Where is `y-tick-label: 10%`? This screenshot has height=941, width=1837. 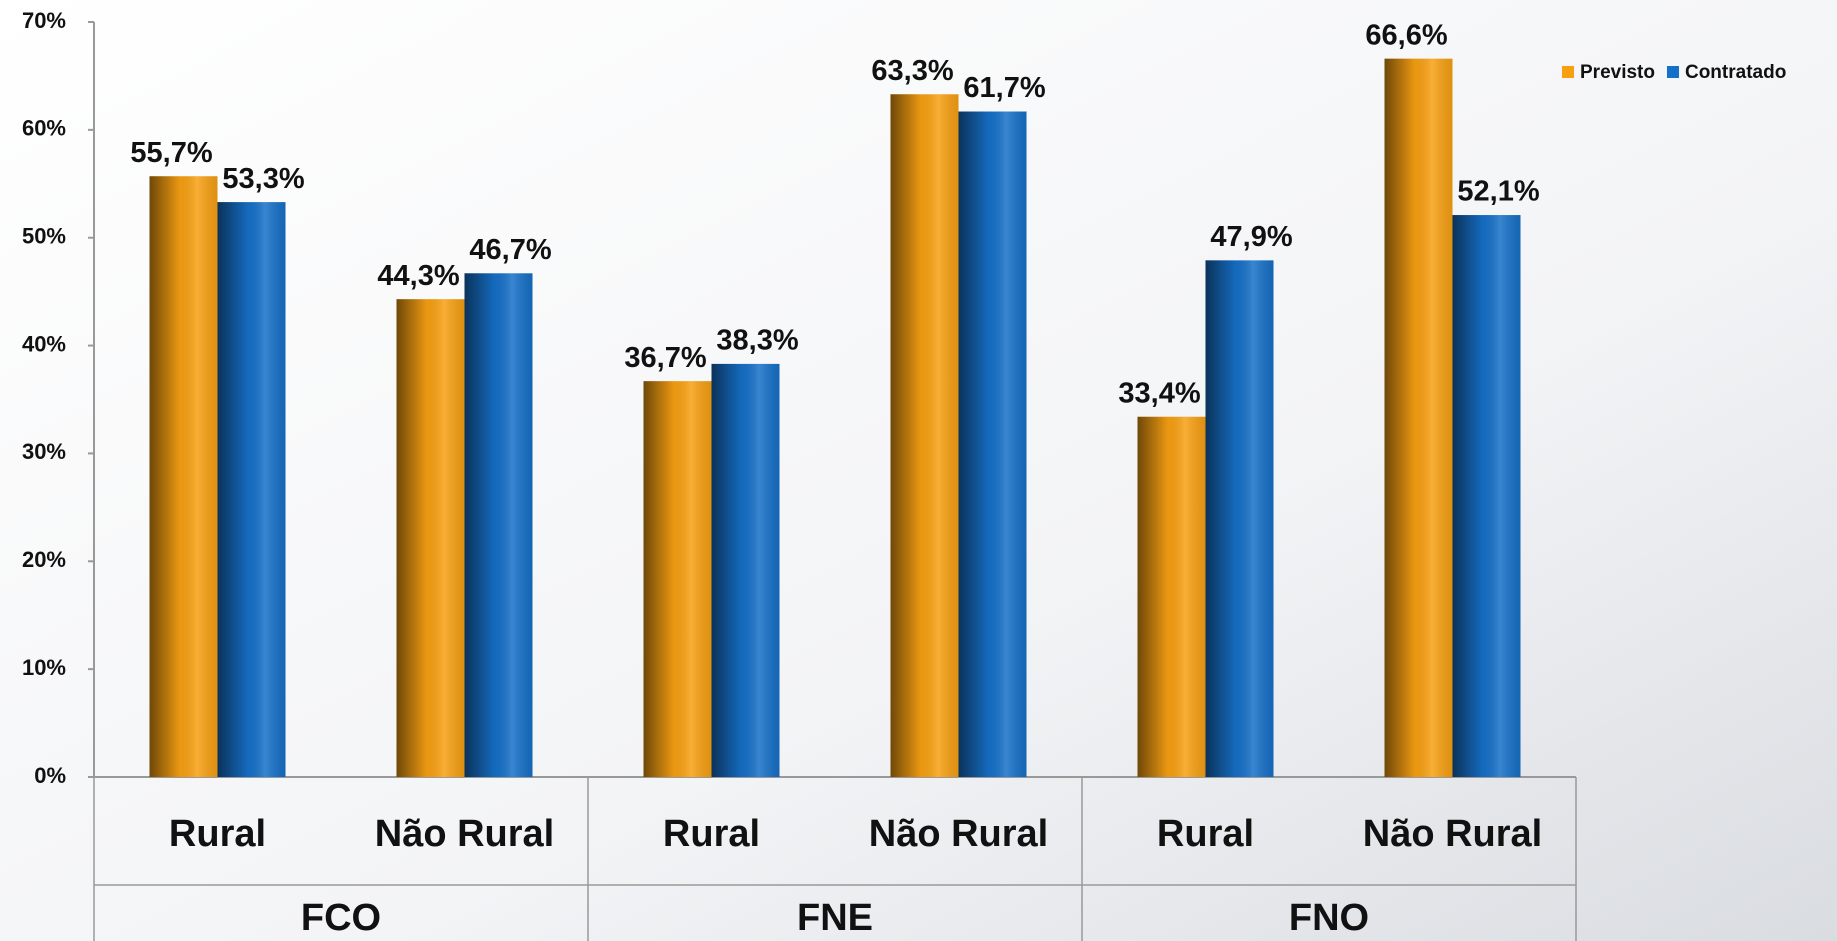 y-tick-label: 10% is located at coordinates (44, 667).